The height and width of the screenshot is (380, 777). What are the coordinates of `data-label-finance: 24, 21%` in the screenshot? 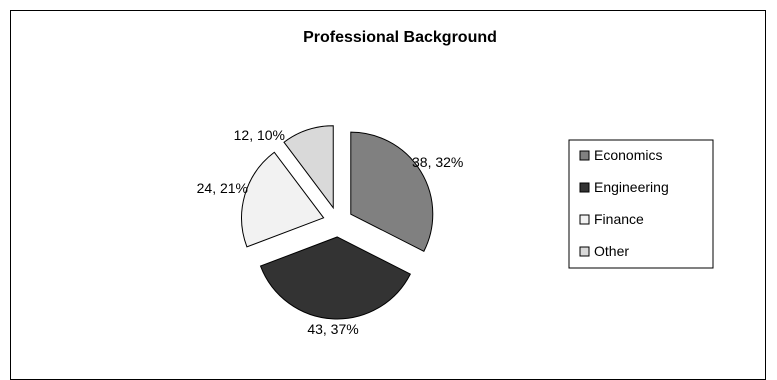 It's located at (222, 188).